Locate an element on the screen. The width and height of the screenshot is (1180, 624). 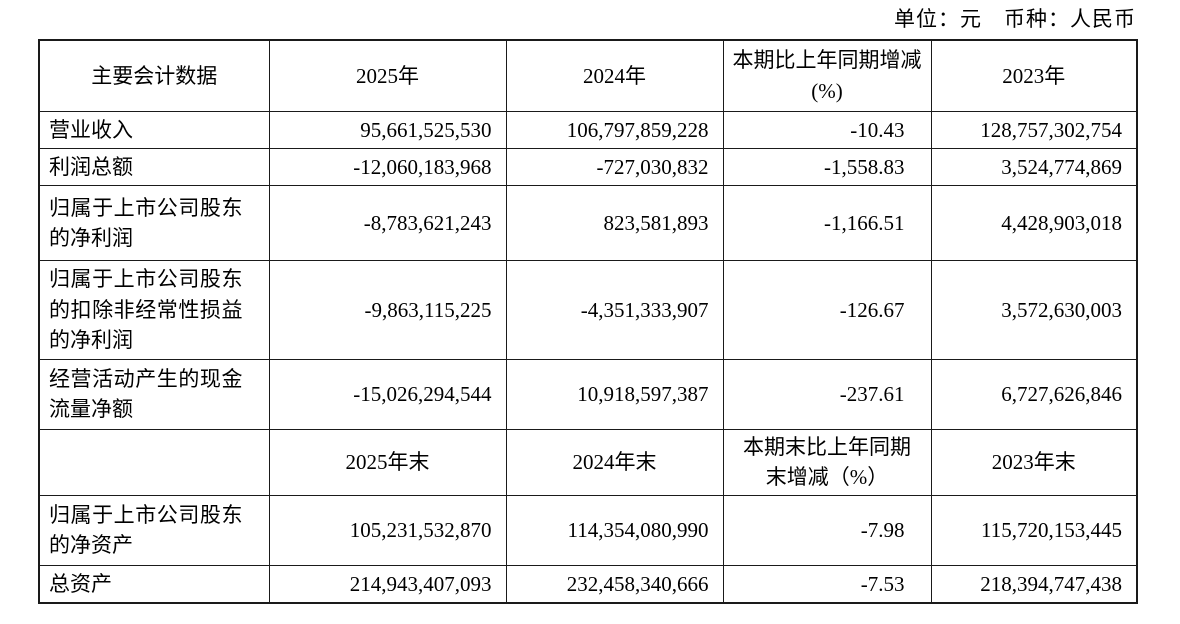
section2-empty-cell is located at coordinates (154, 462).